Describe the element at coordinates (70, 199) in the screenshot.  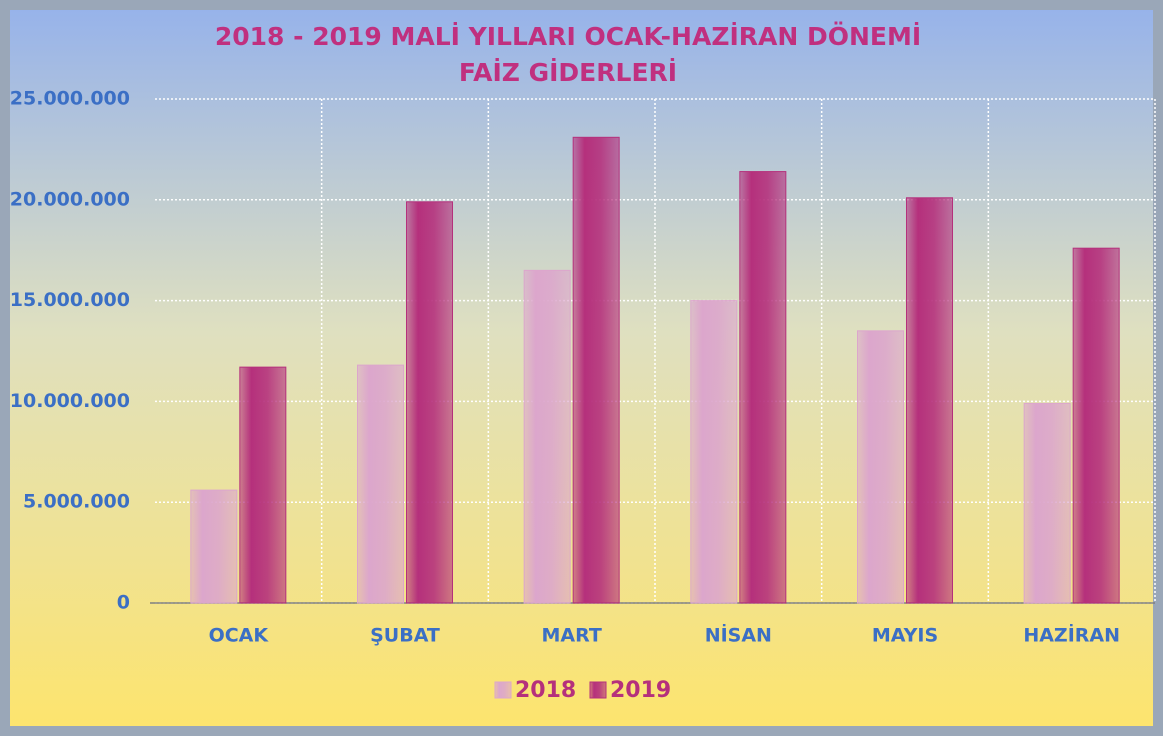
I see `y-tick-label: 20.000.000` at that location.